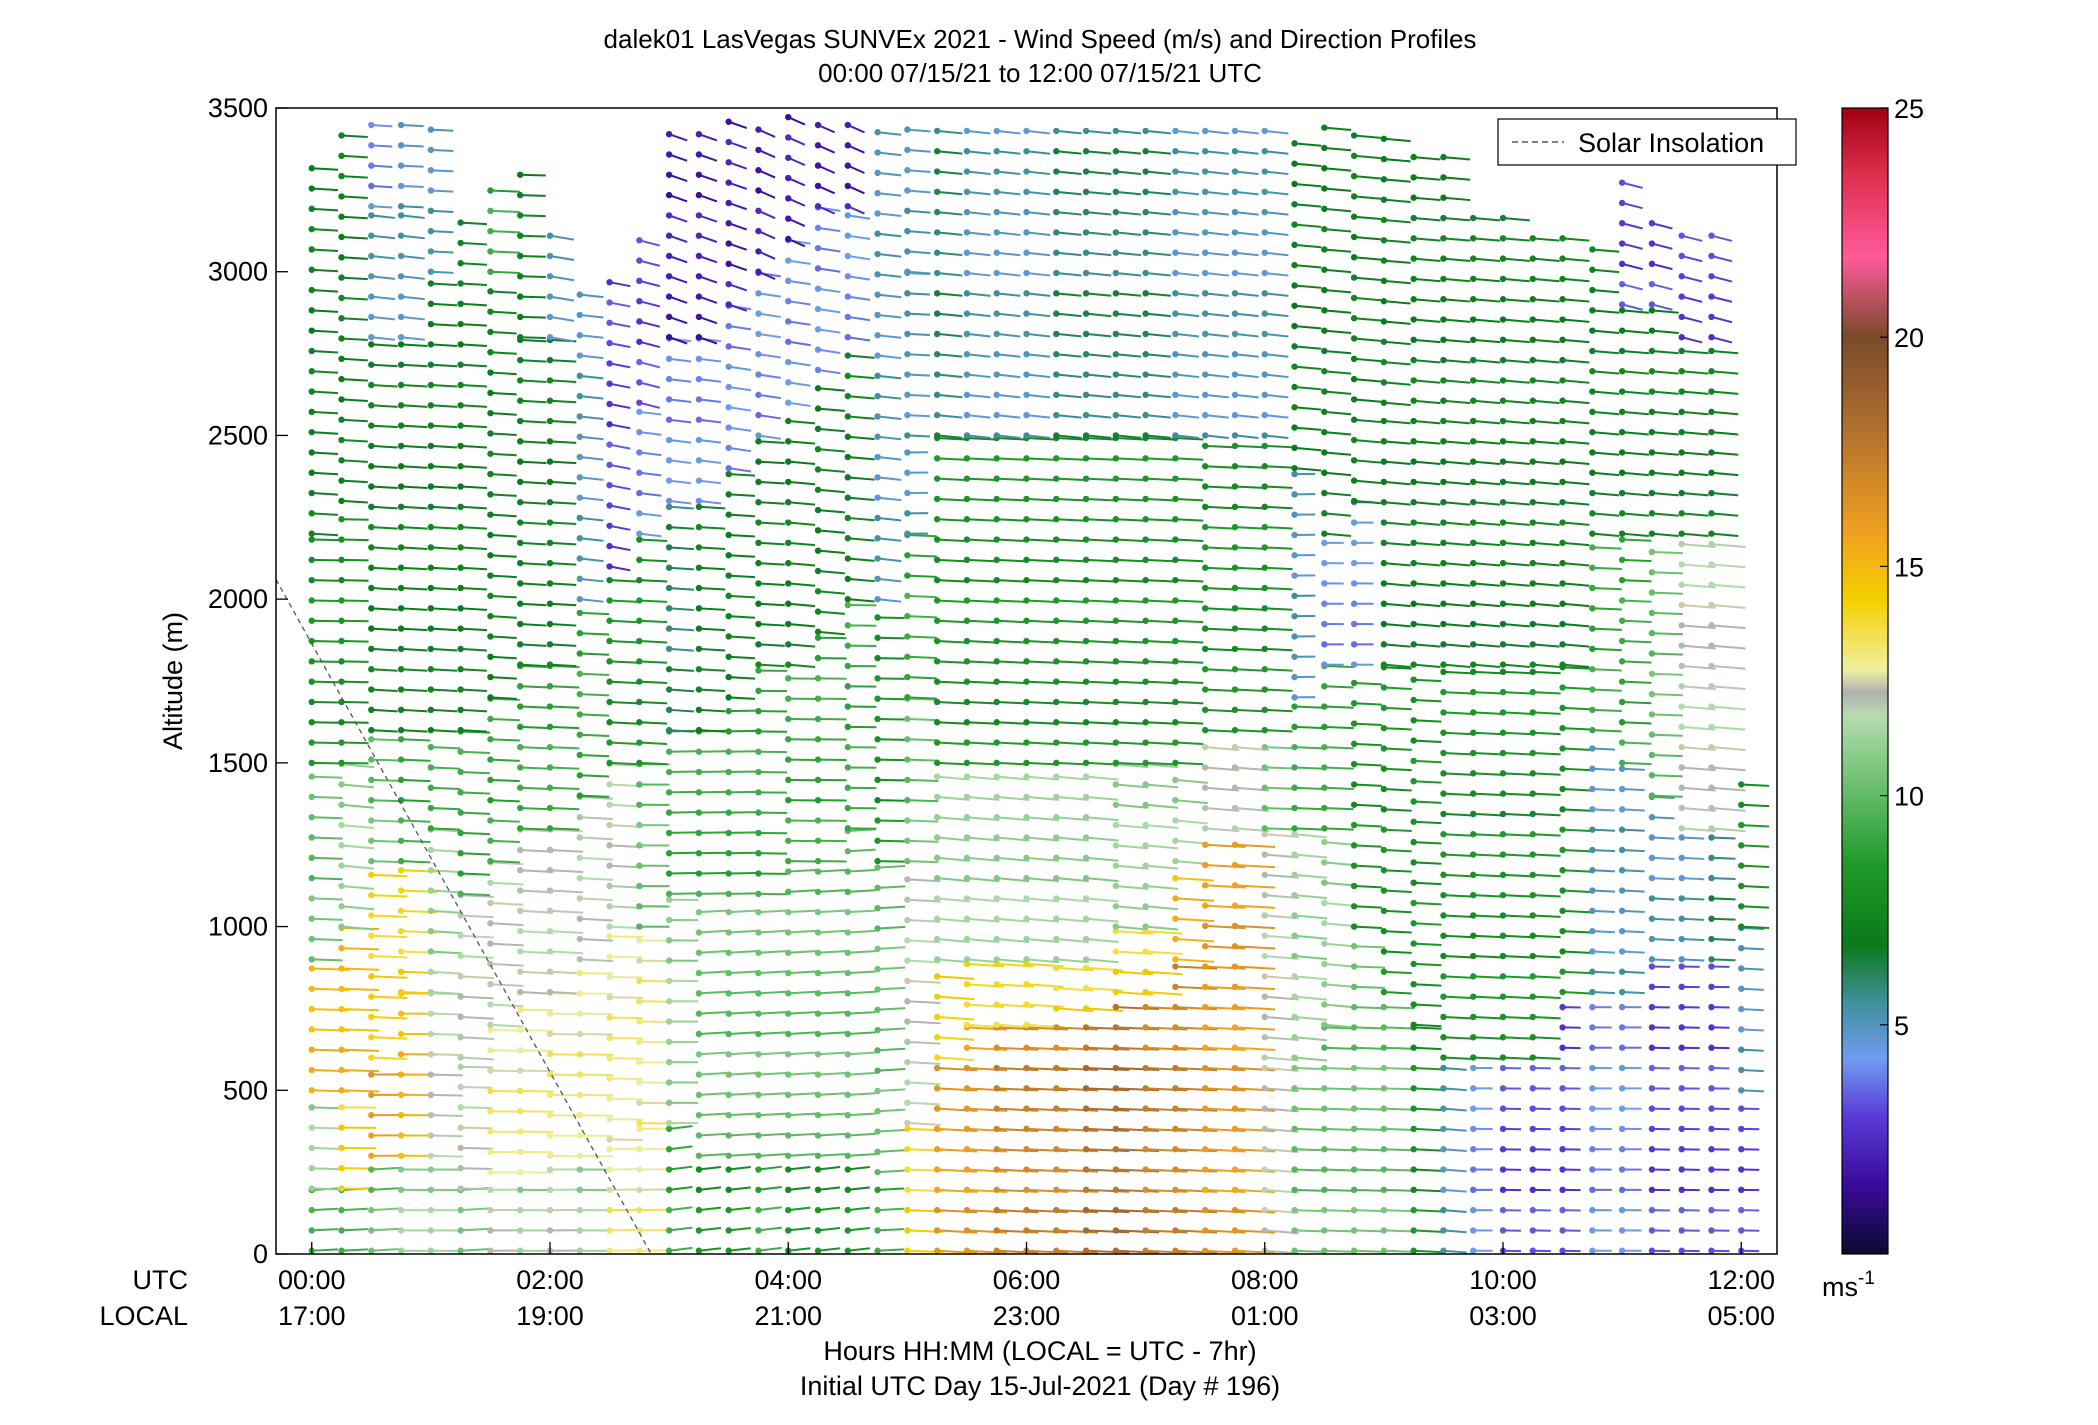 This screenshot has width=2098, height=1425. I want to click on profile-column, so click(1456, 703).